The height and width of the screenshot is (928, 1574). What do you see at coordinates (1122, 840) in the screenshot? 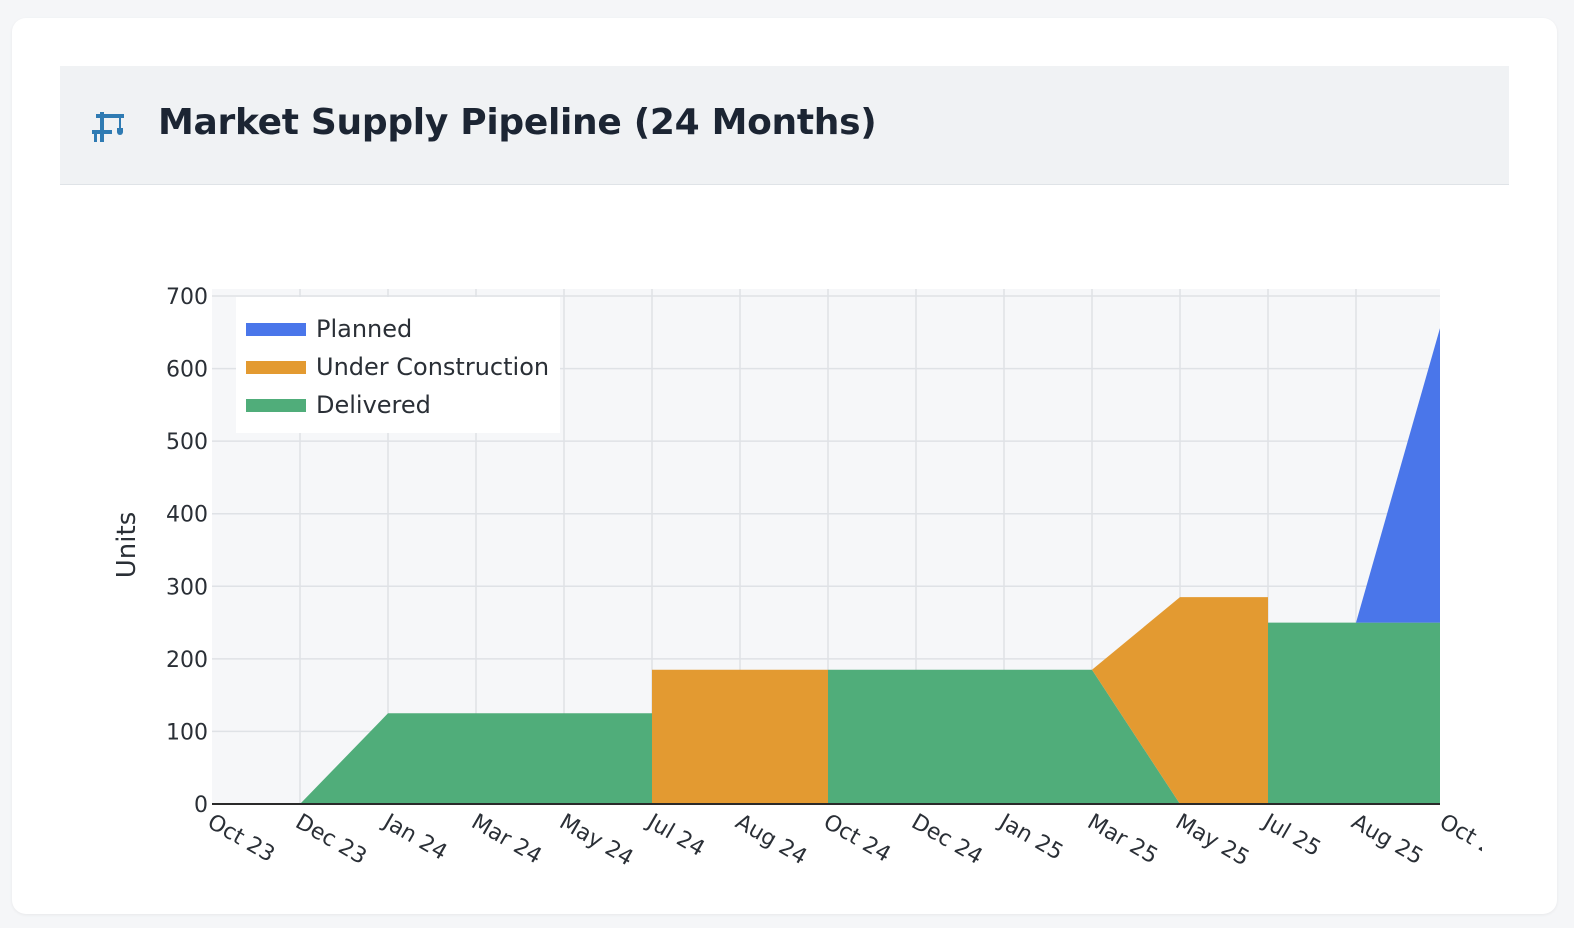
I see `x-tick-label: Mar 25` at bounding box center [1122, 840].